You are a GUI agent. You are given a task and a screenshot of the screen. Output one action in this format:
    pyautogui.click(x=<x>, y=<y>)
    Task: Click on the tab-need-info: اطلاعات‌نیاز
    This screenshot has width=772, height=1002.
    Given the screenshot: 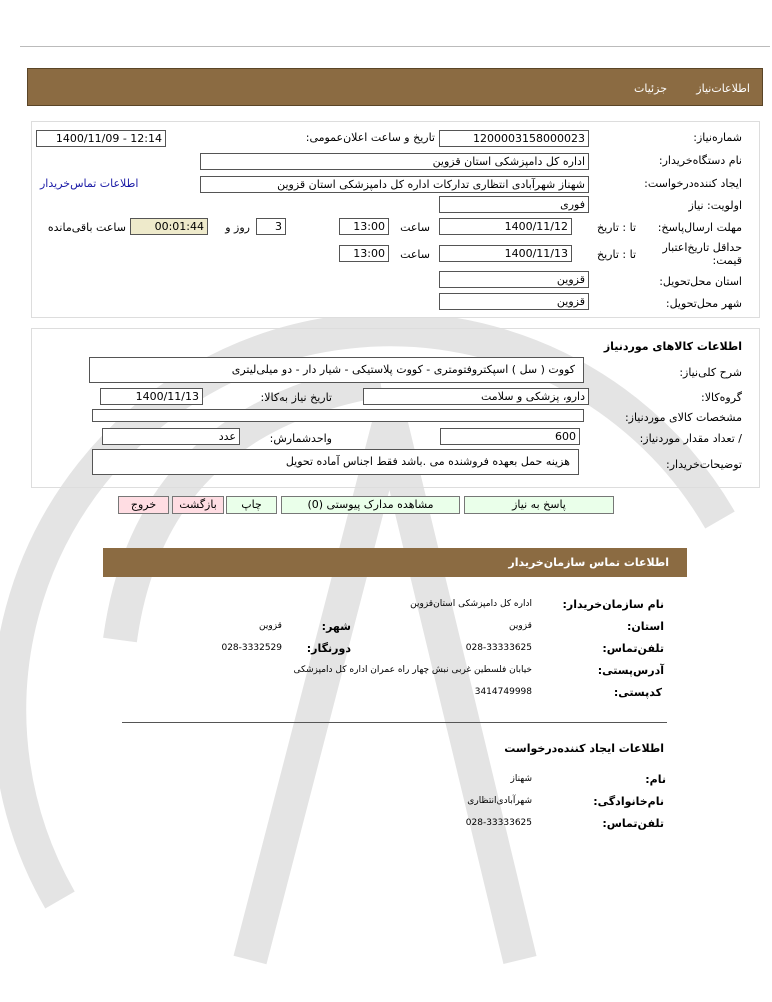 What is the action you would take?
    pyautogui.click(x=723, y=88)
    